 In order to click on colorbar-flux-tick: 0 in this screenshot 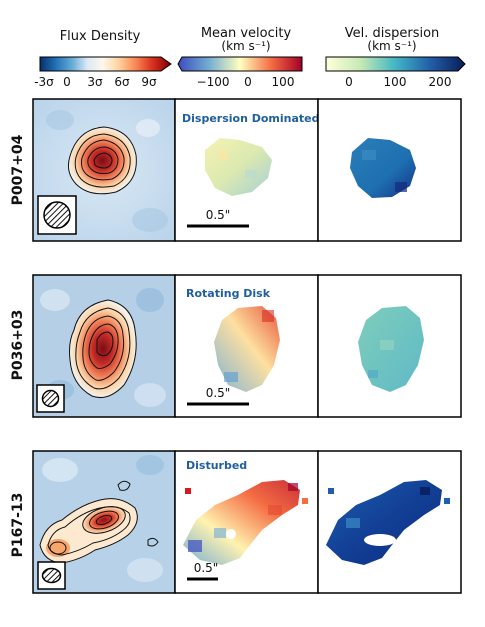, I will do `click(67, 82)`.